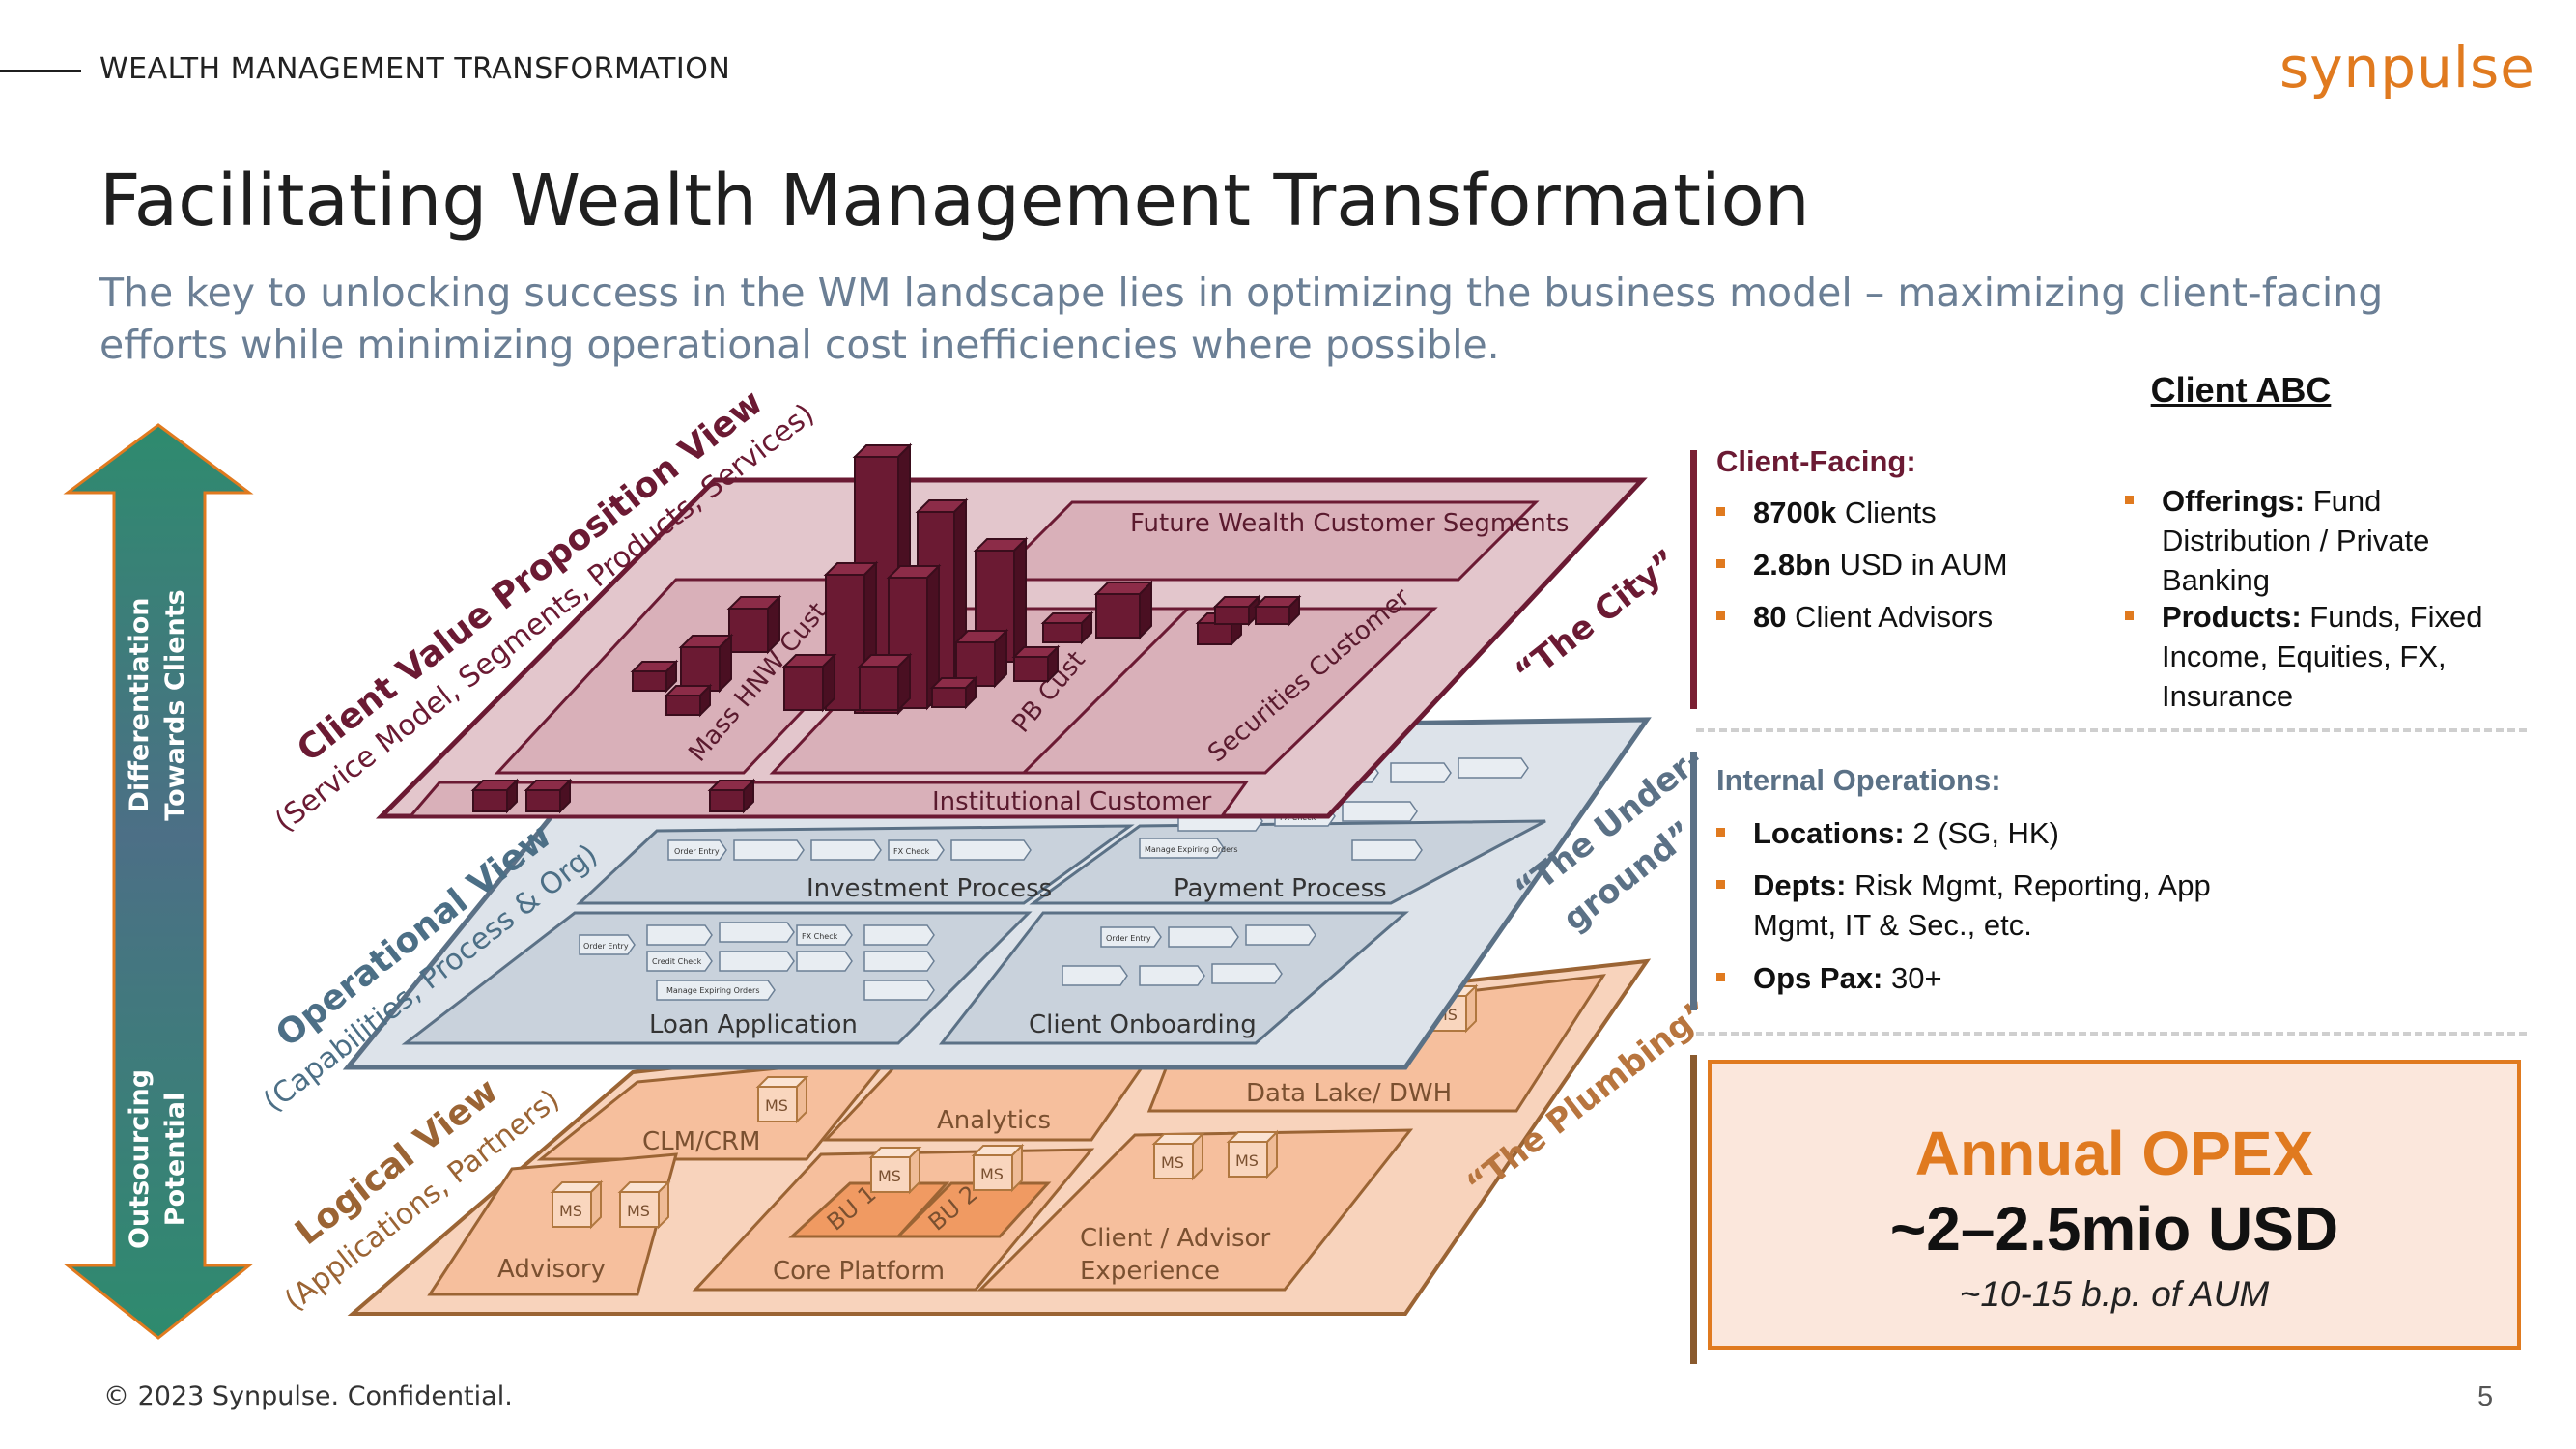  I want to click on process-loan: Loan Application, so click(753, 1024).